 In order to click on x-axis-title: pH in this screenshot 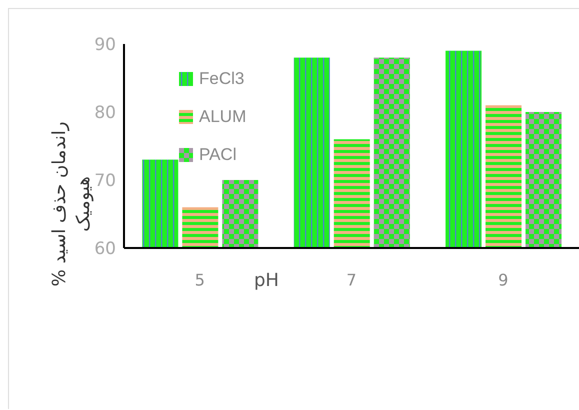, I will do `click(266, 280)`.